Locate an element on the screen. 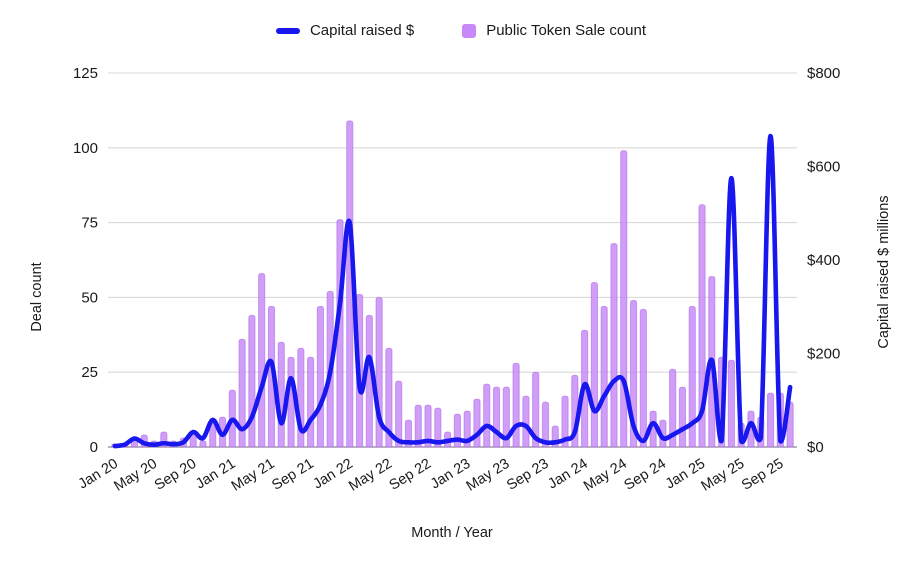 This screenshot has height=570, width=922. line-series-swatch-icon is located at coordinates (287, 30).